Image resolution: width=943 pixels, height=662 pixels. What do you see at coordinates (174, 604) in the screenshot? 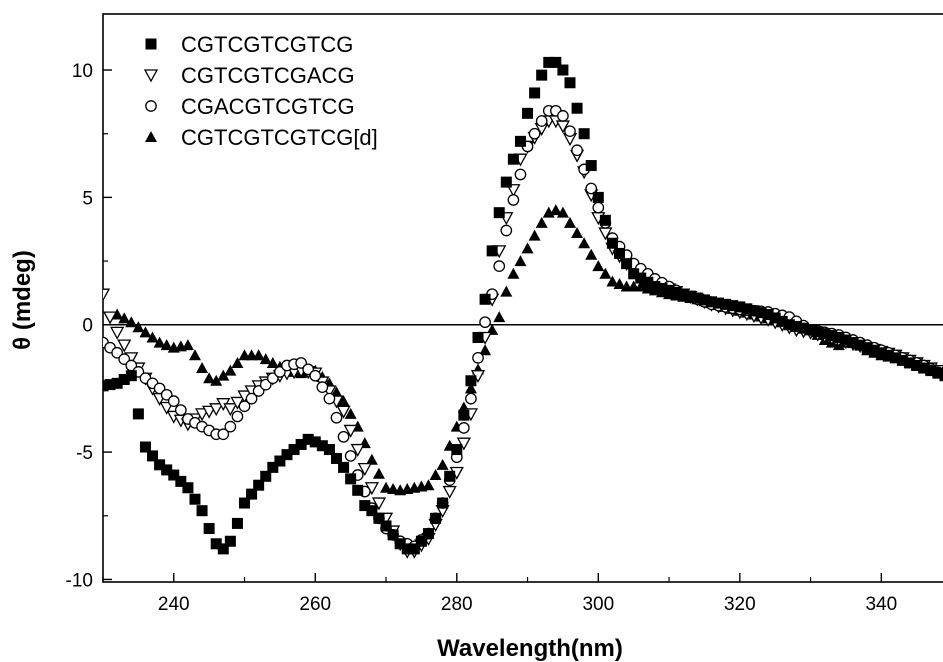
I see `x-tick-label: 240` at bounding box center [174, 604].